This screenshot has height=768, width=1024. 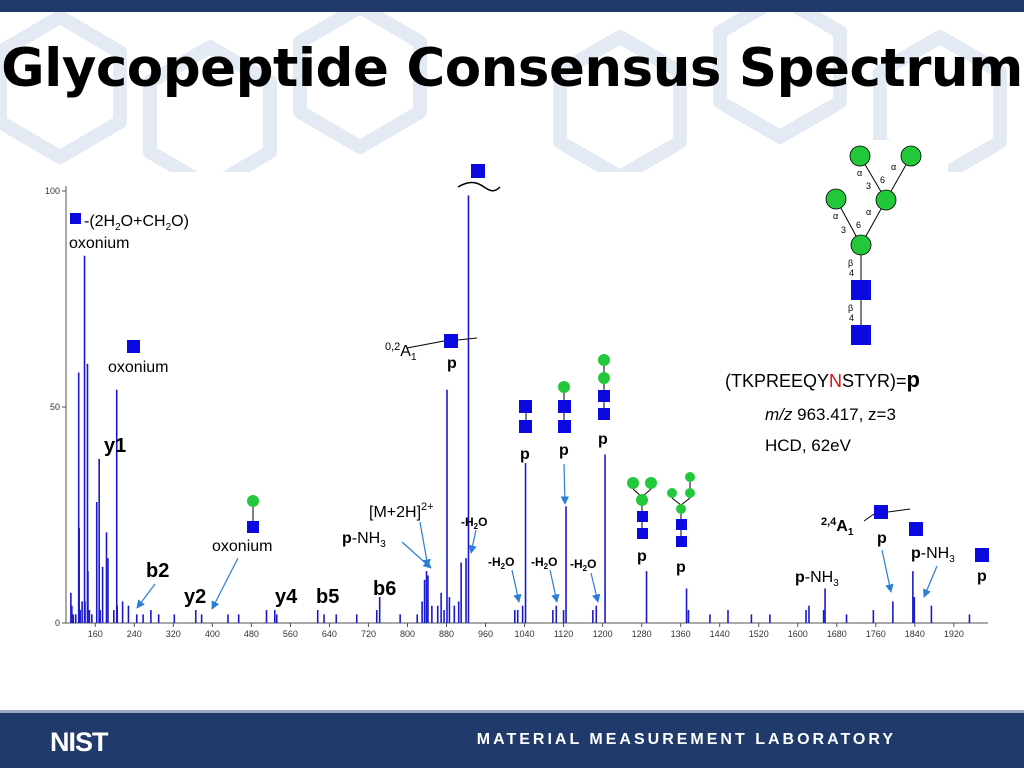 I want to click on lab-name: MATERIAL MEASUREMENT LABORATORY, so click(x=686, y=739).